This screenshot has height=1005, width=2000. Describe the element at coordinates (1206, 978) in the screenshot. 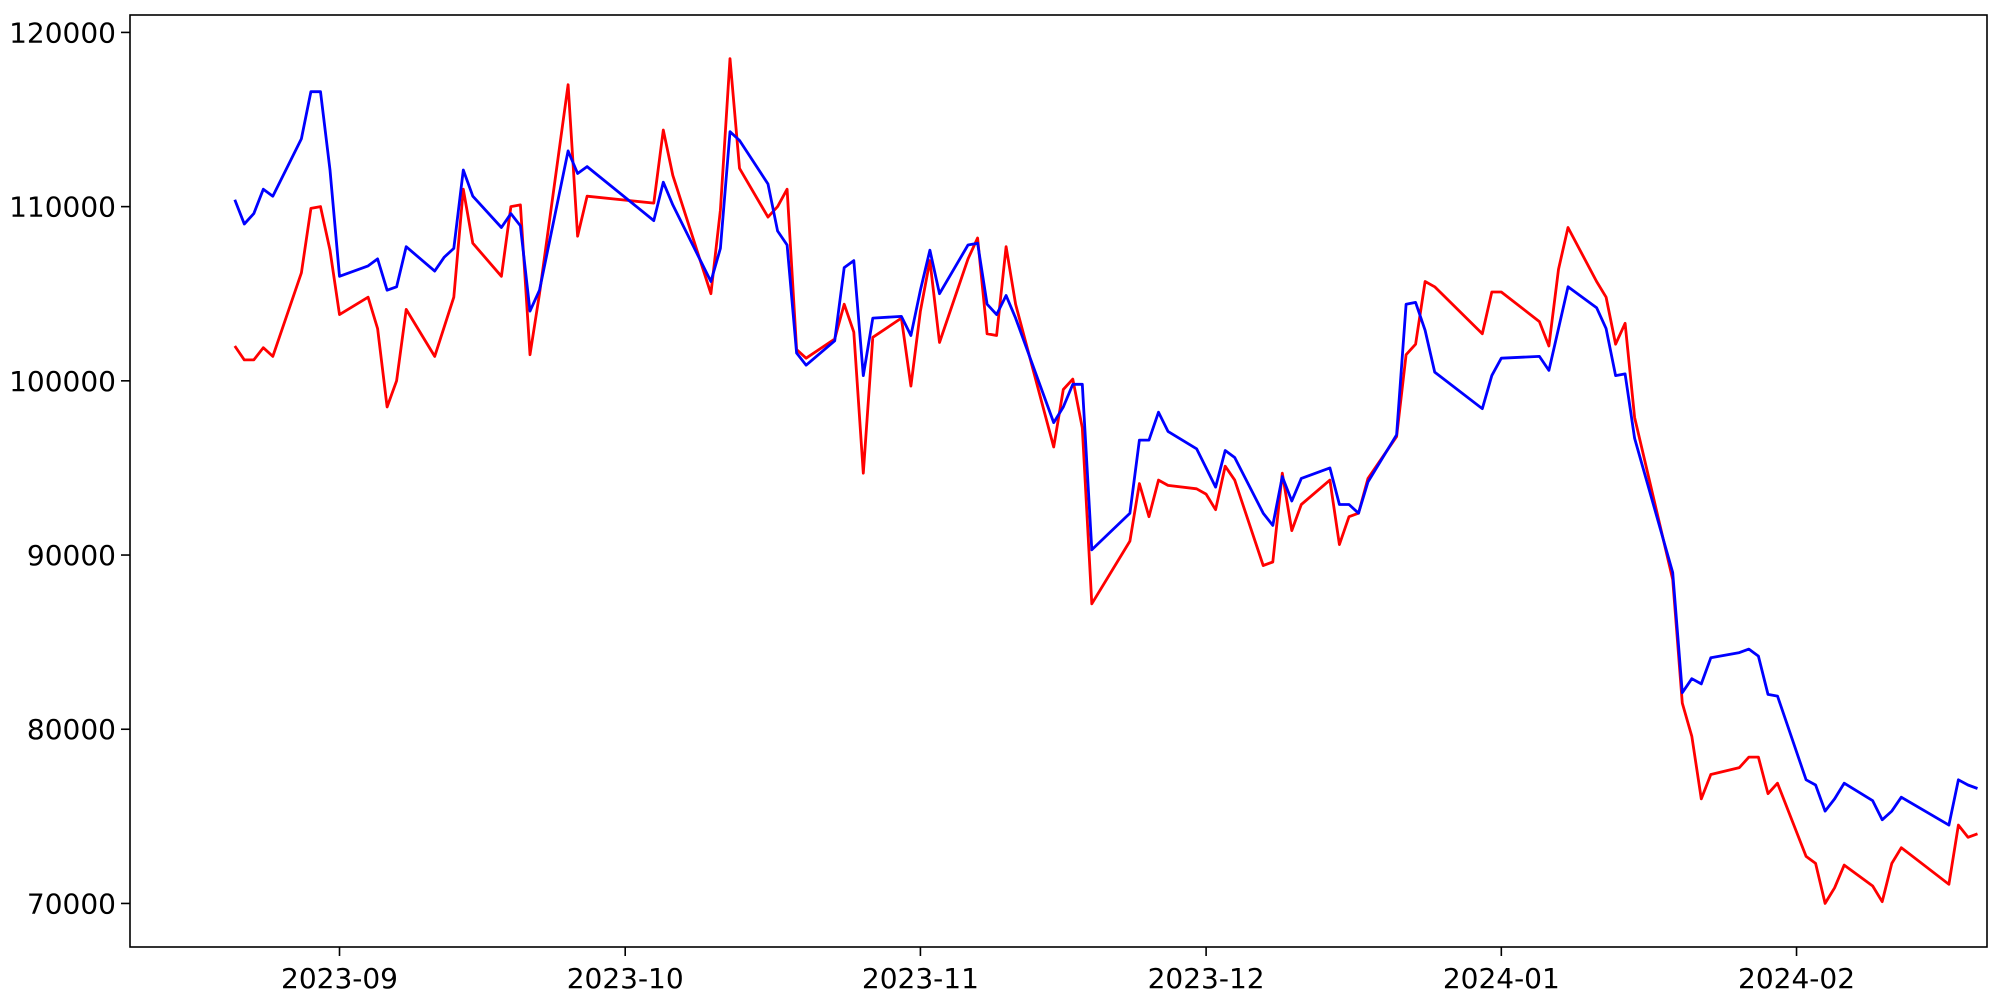

I see `x-tick-label: 2023-12` at that location.